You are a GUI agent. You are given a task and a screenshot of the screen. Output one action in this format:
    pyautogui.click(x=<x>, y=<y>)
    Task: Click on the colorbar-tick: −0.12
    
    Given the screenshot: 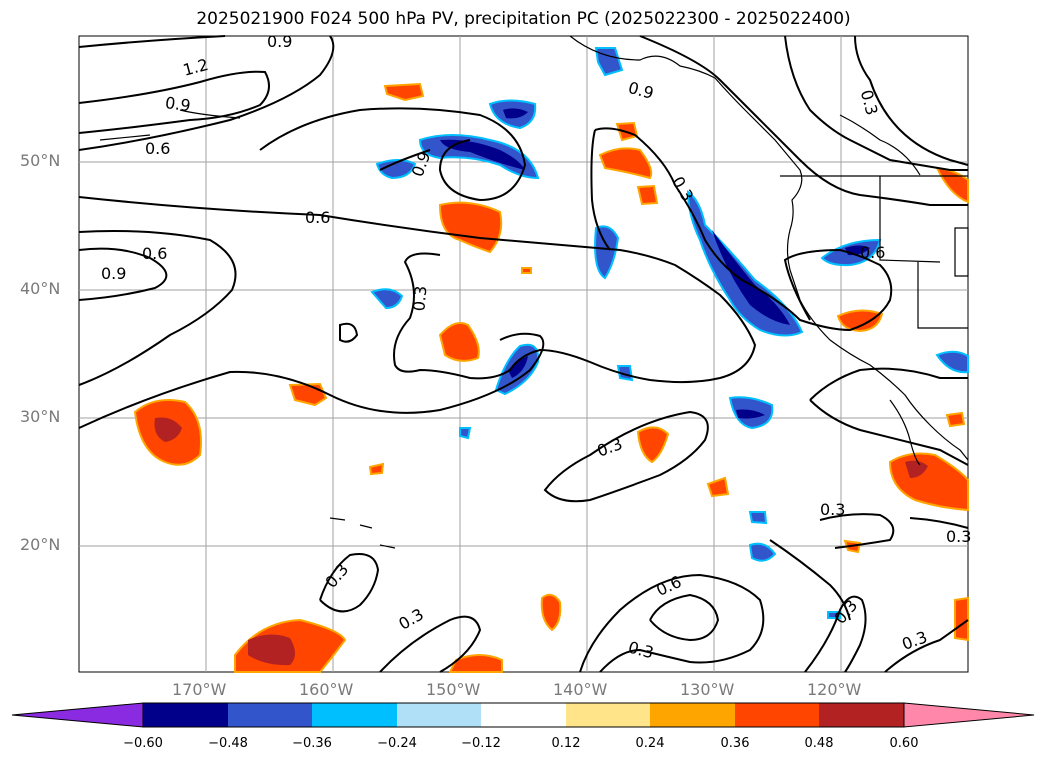 What is the action you would take?
    pyautogui.click(x=481, y=743)
    